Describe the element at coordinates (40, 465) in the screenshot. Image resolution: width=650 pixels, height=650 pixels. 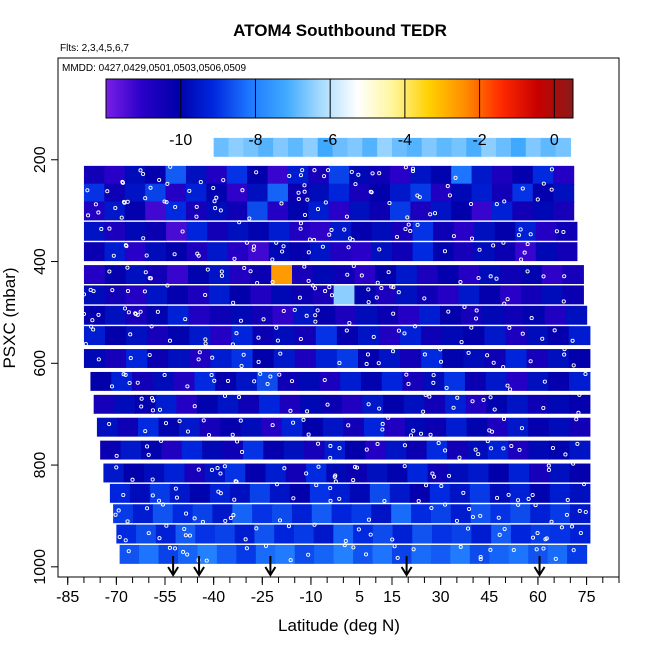
I see `y-tick-label-3: 800` at that location.